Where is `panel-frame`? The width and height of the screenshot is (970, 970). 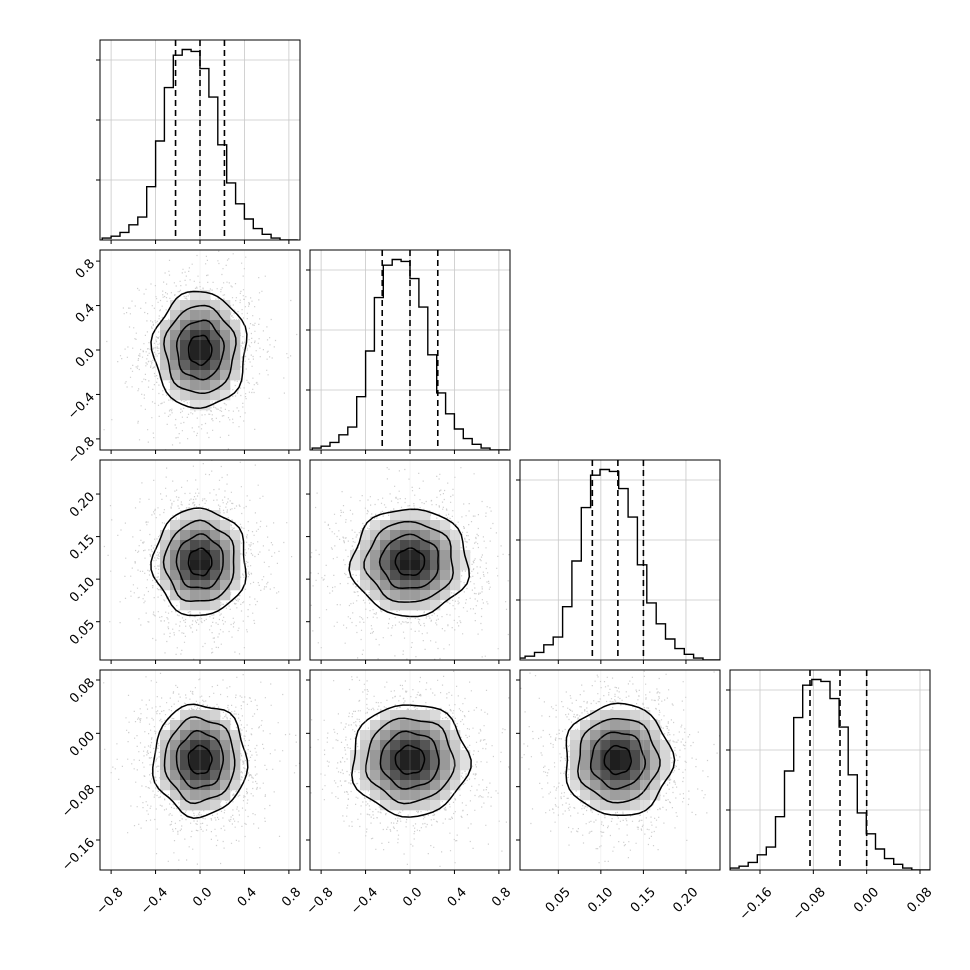
panel-frame is located at coordinates (620, 770).